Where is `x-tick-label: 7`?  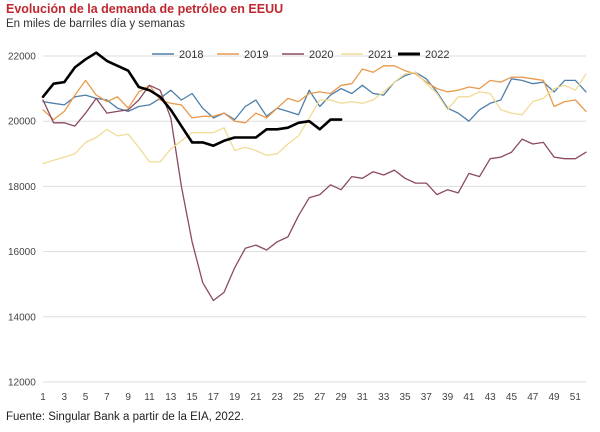
x-tick-label: 7 is located at coordinates (107, 397).